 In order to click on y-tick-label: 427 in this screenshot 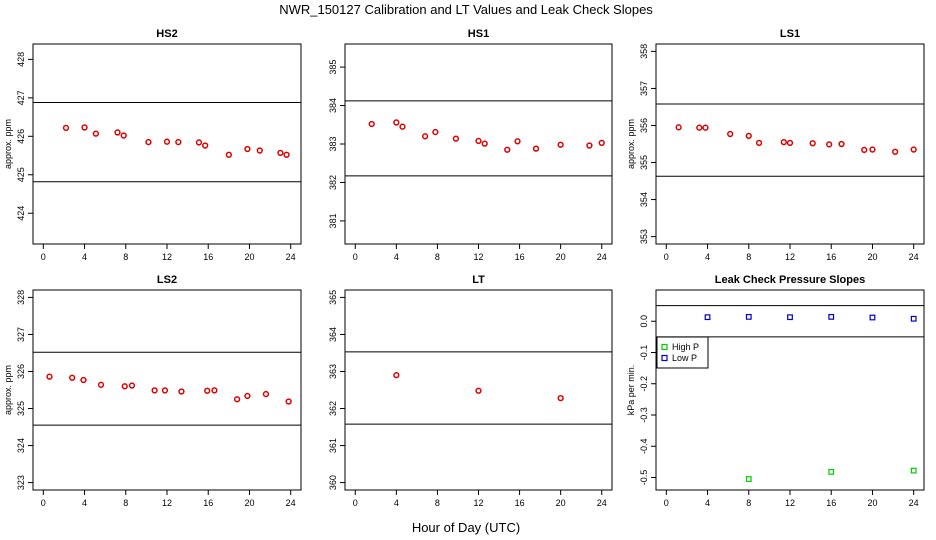, I will do `click(21, 97)`.